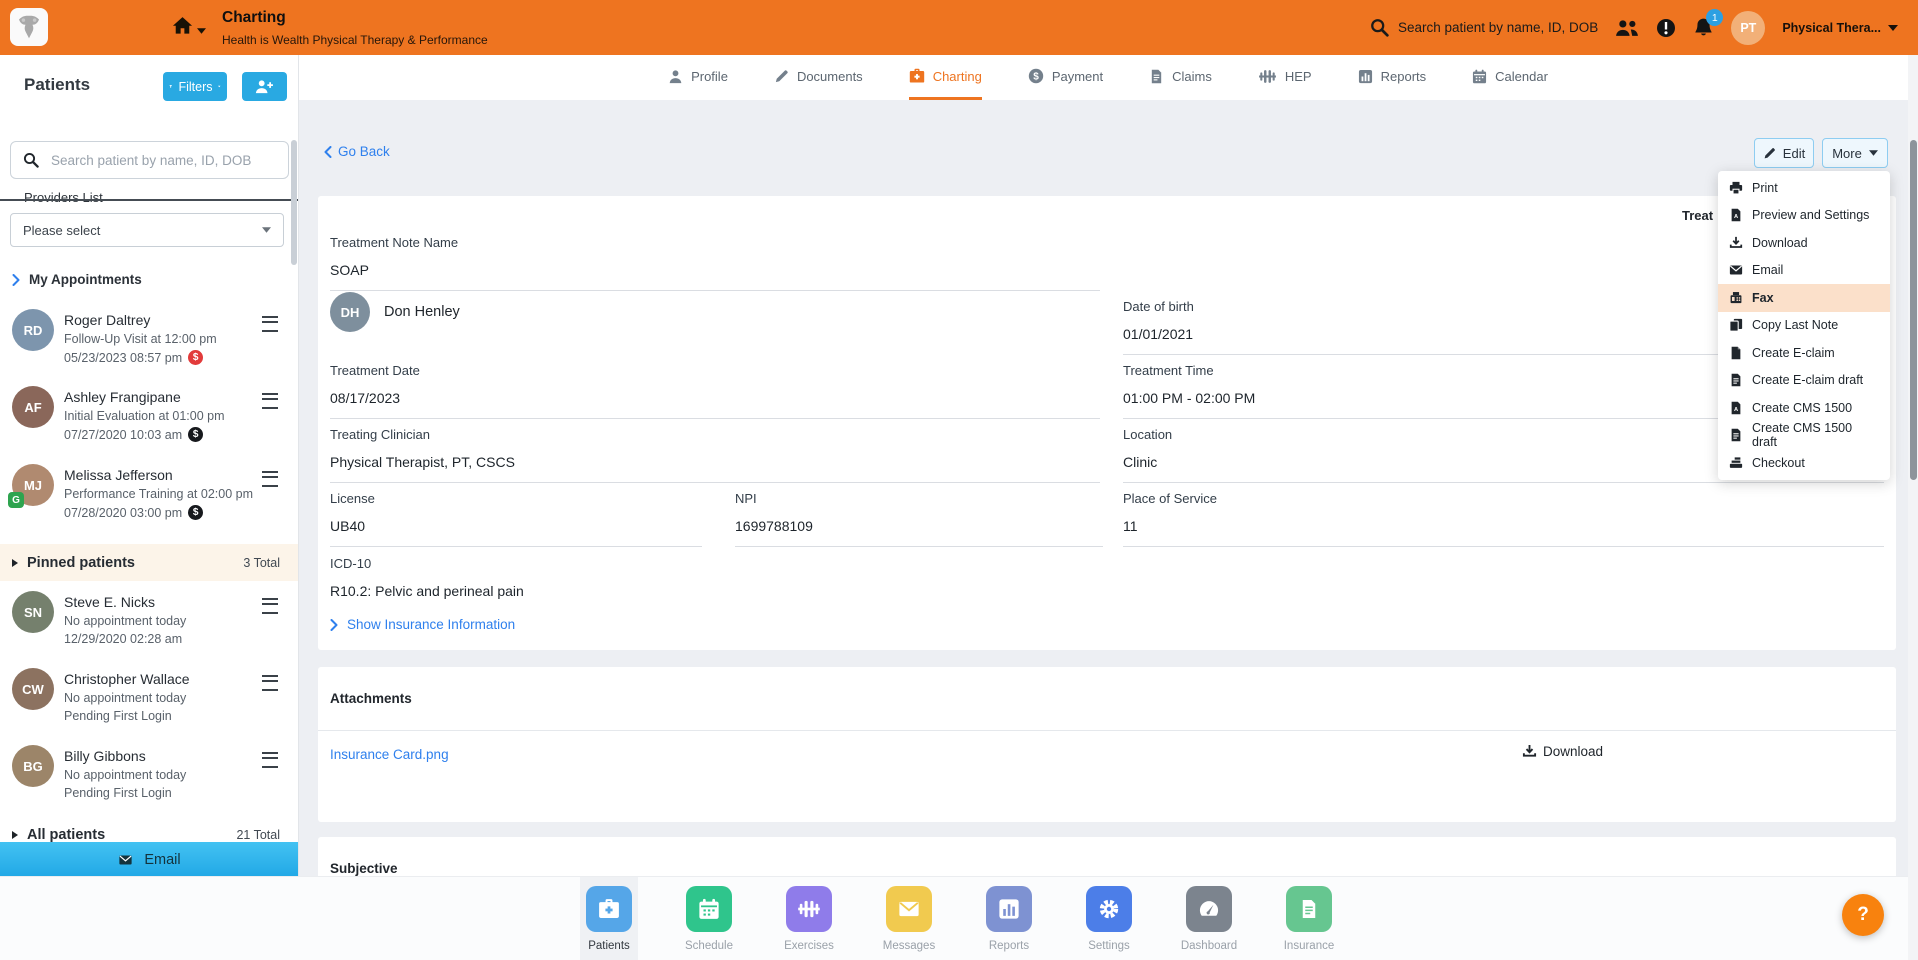 This screenshot has height=960, width=1918. I want to click on calendar-icon, so click(1479, 76).